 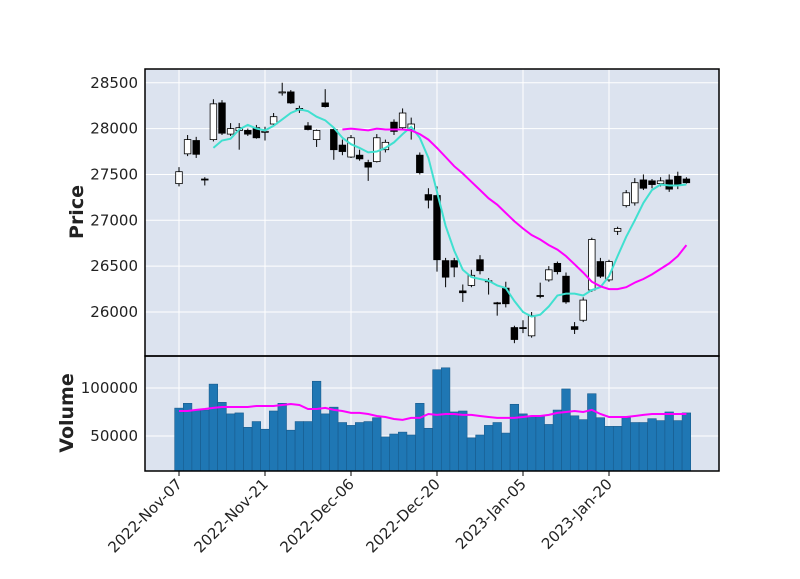 What do you see at coordinates (491, 514) in the screenshot?
I see `x-tick-label: 2023-Jan-05` at bounding box center [491, 514].